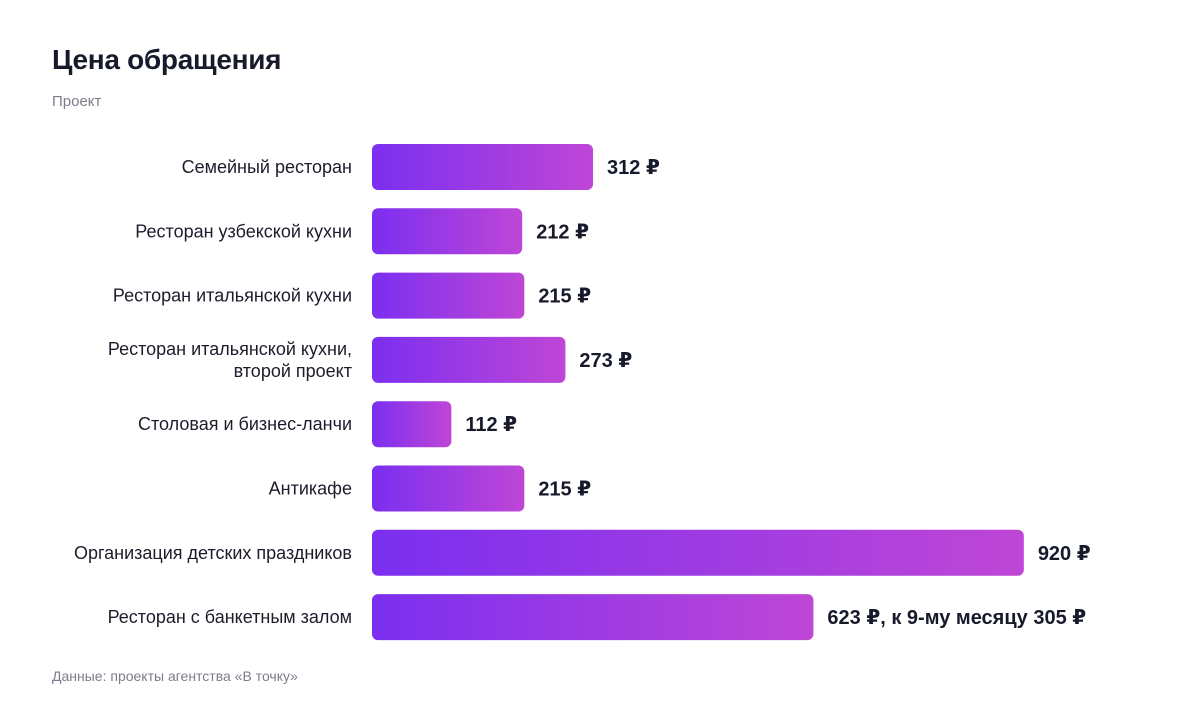 The image size is (1200, 712). What do you see at coordinates (362, 231) in the screenshot?
I see `bar-row: Ресторан узбекской кухни 212 ₽` at bounding box center [362, 231].